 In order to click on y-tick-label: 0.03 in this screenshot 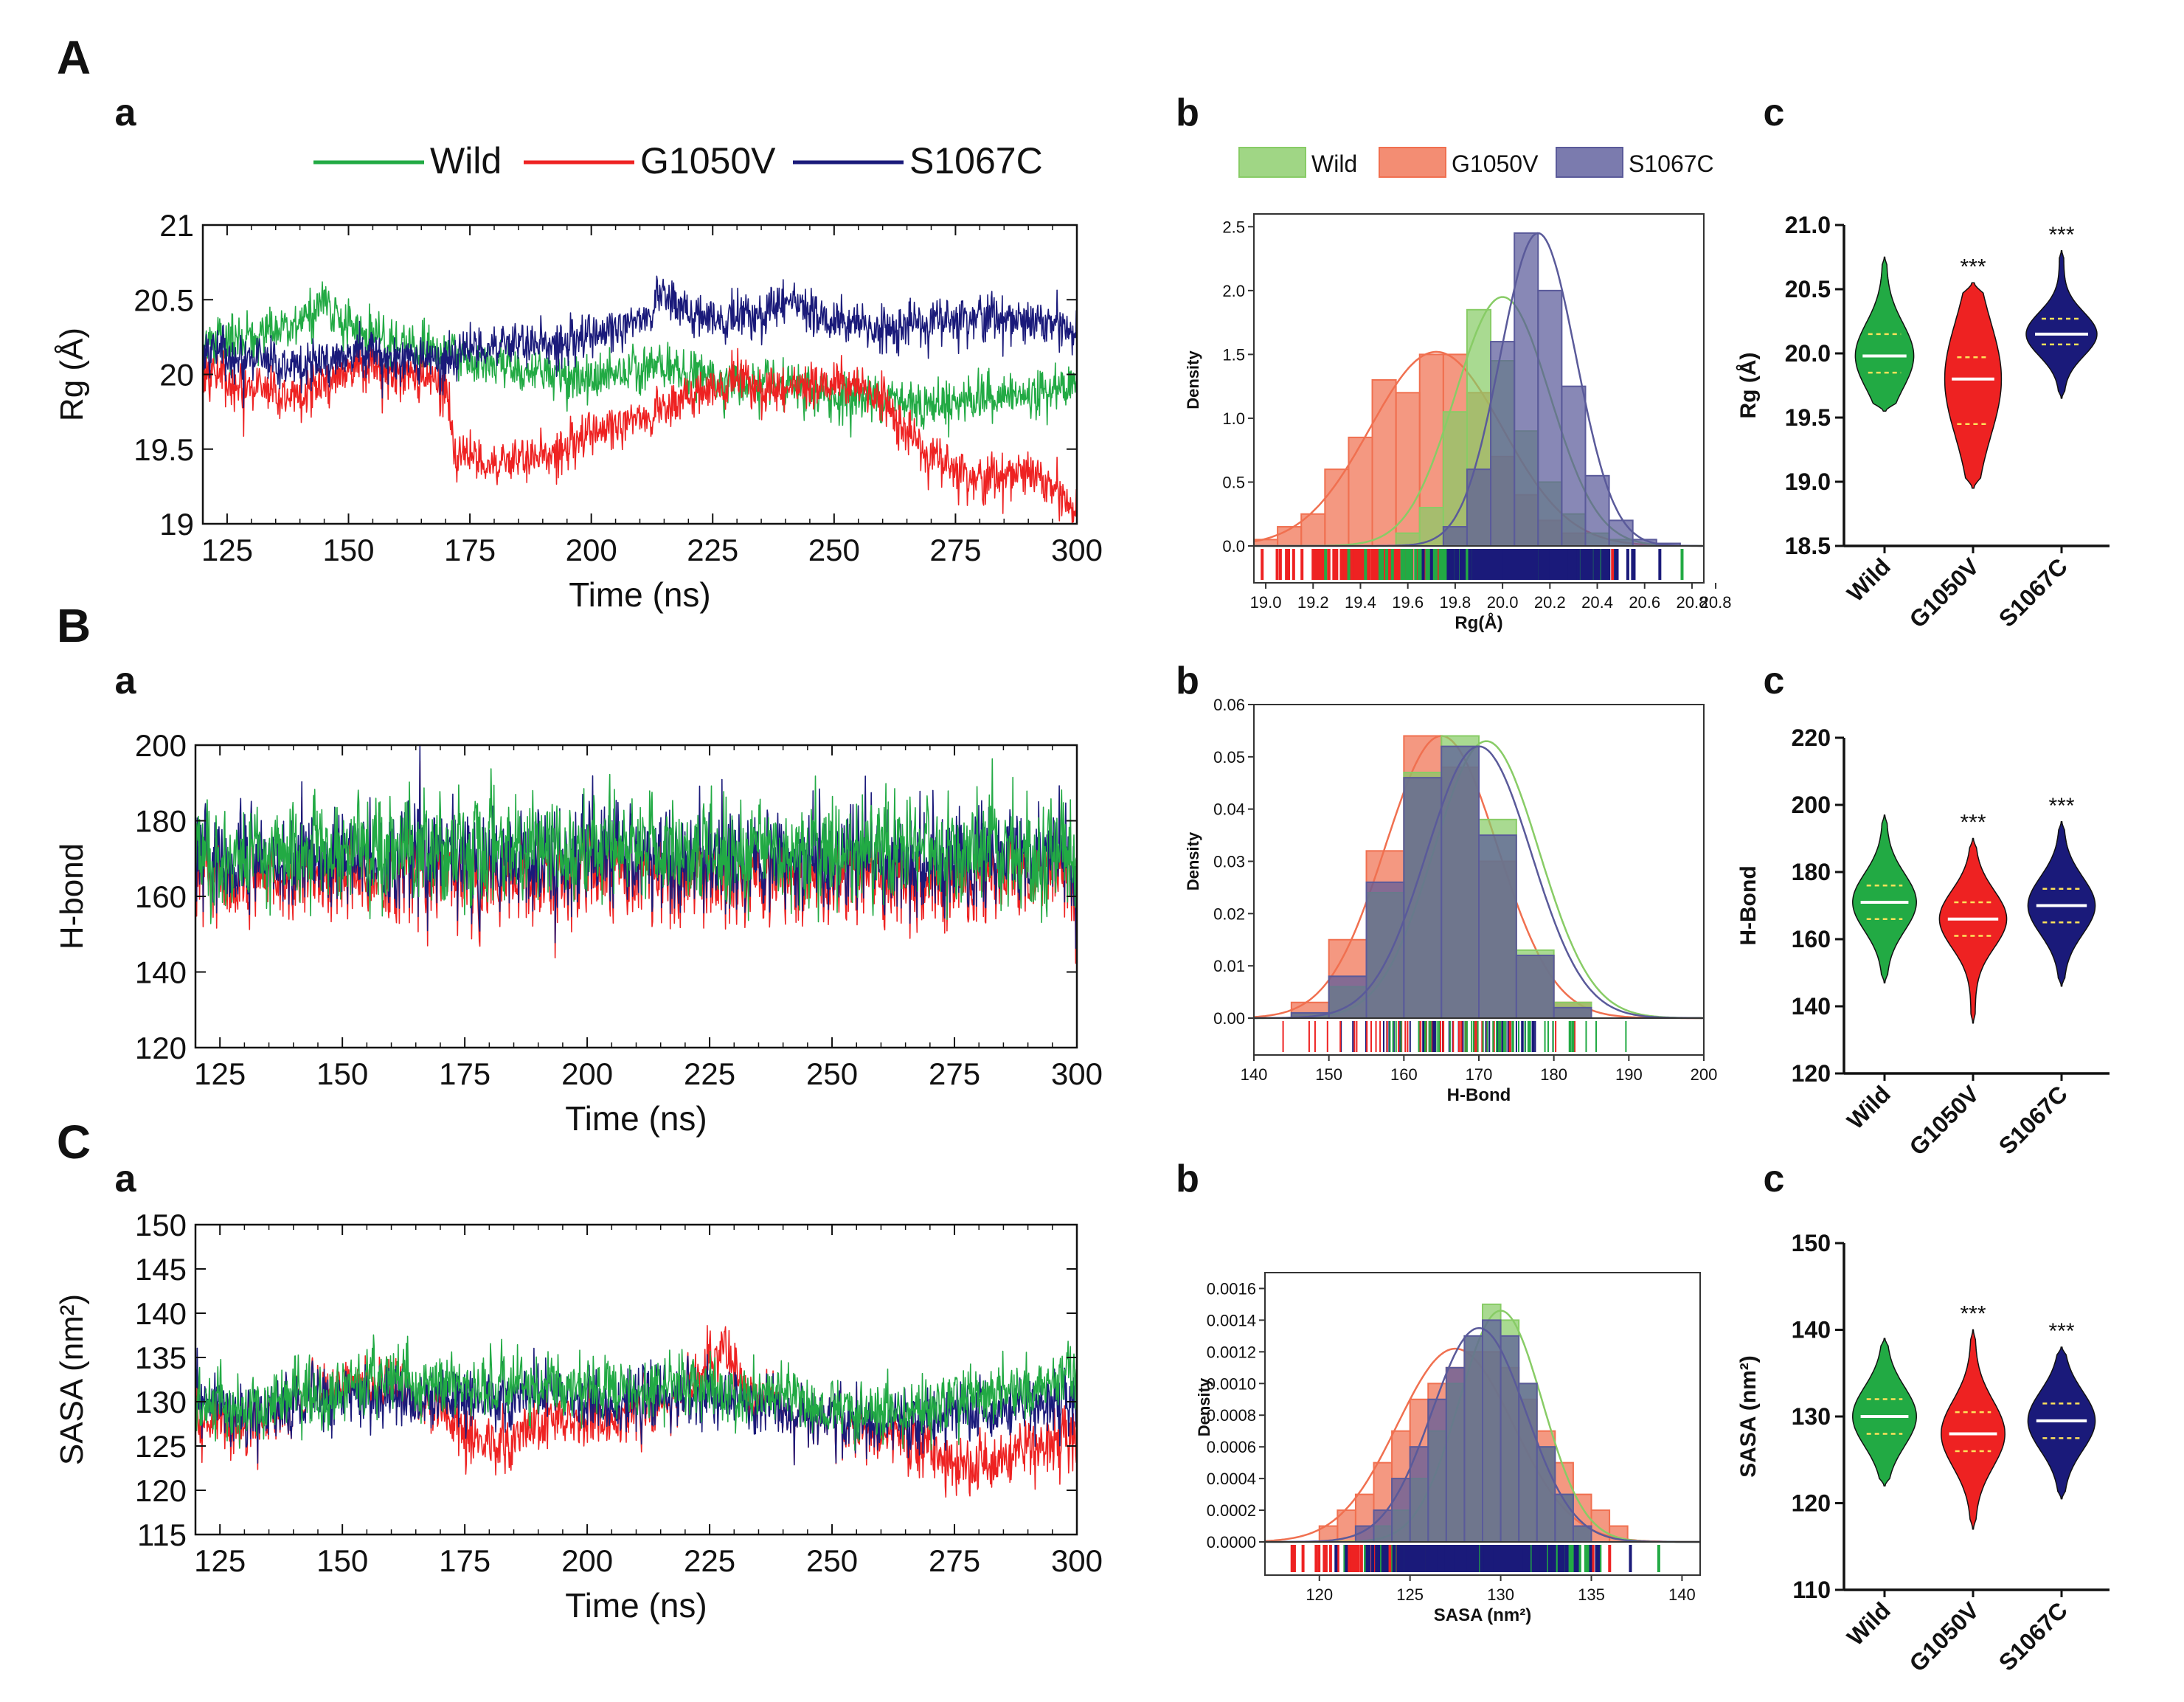, I will do `click(1229, 862)`.